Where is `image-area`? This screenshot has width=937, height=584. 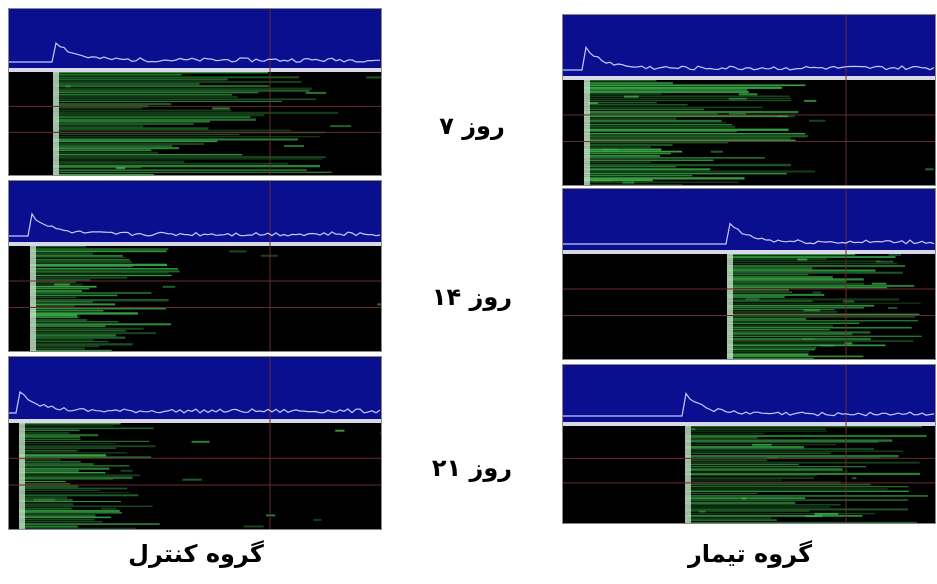 image-area is located at coordinates (195, 124).